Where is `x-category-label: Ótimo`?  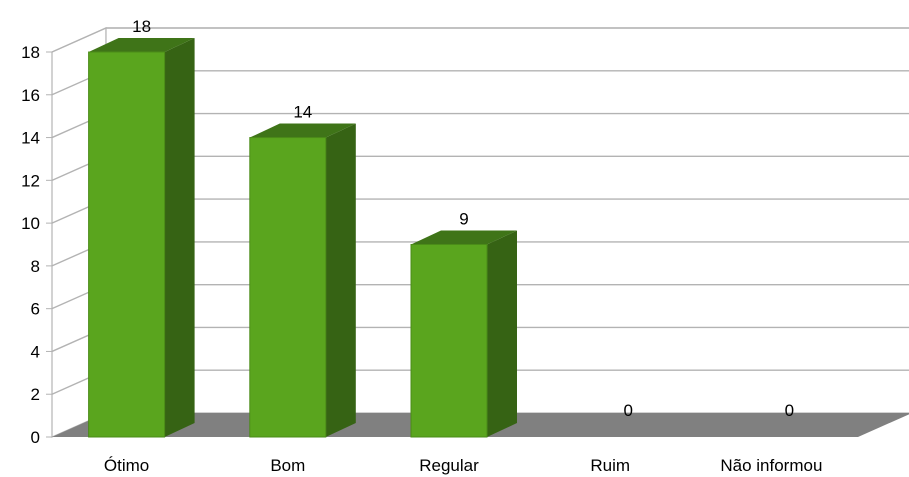
x-category-label: Ótimo is located at coordinates (126, 465).